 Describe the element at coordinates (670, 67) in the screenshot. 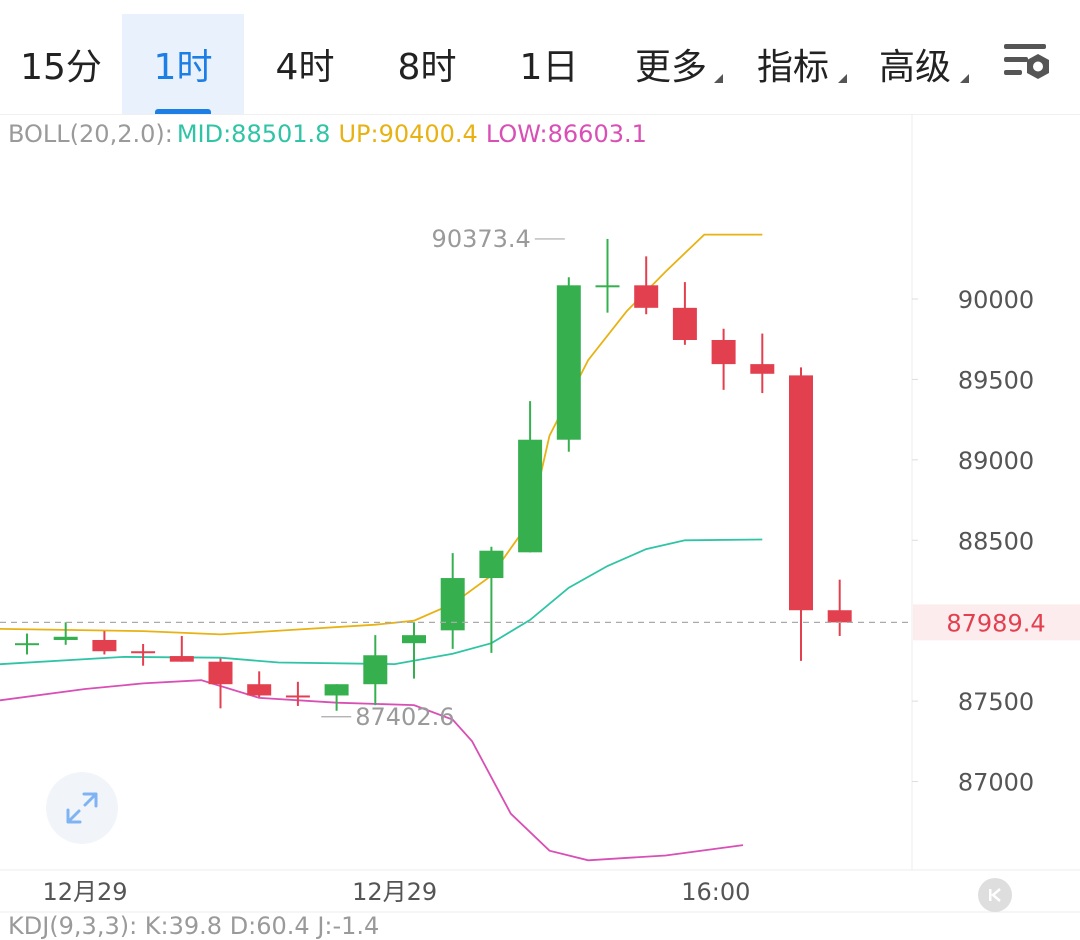

I see `tab-label: 更多` at that location.